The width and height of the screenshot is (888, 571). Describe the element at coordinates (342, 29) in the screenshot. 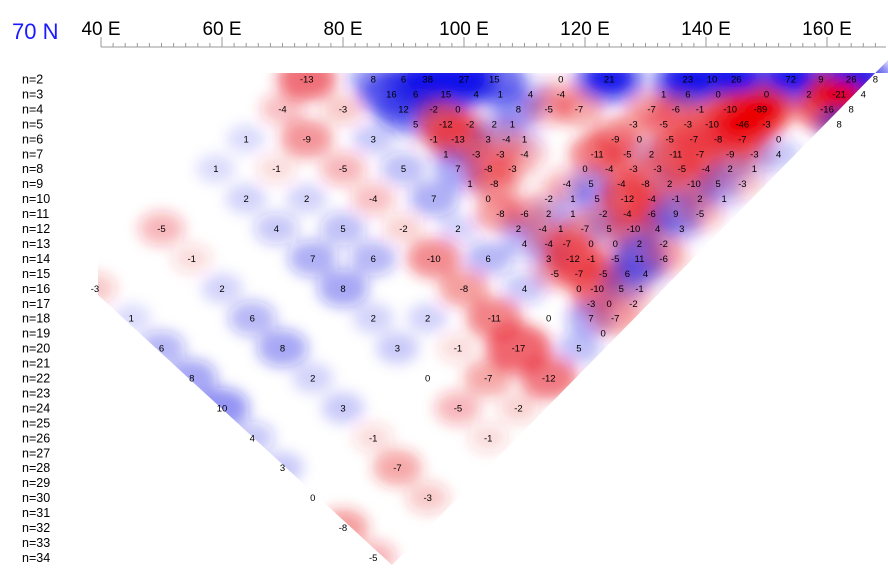

I see `x-tick-label: 80 E` at that location.